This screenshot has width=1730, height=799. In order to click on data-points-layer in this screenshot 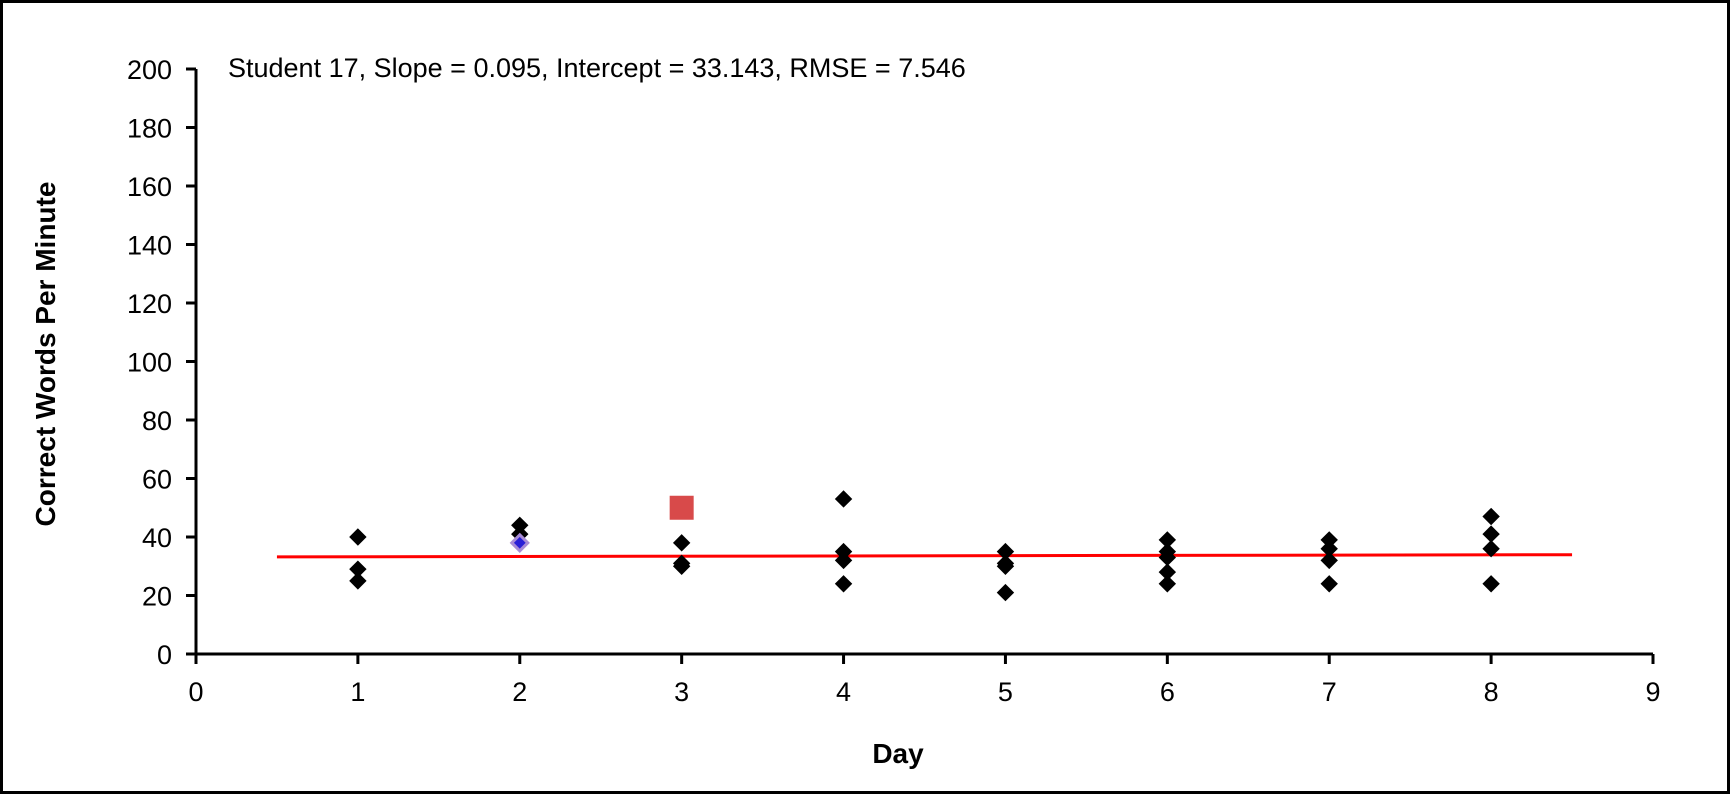, I will do `click(924, 546)`.